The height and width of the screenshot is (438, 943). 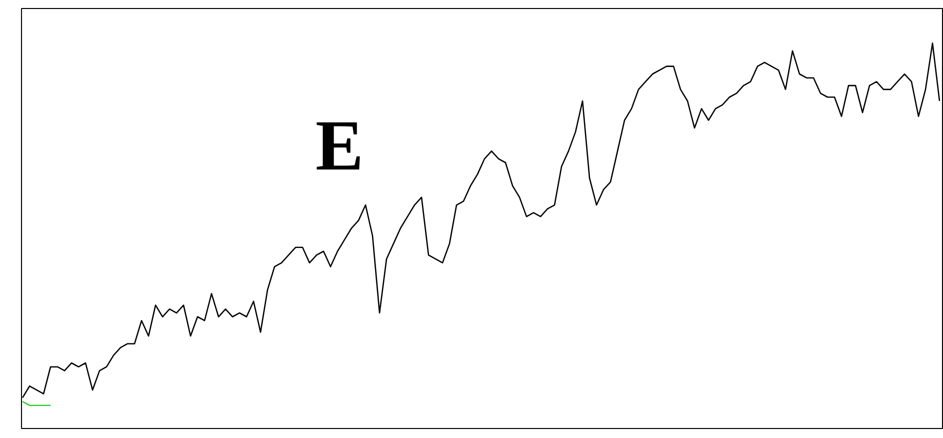 What do you see at coordinates (339, 145) in the screenshot?
I see `annotation: E` at bounding box center [339, 145].